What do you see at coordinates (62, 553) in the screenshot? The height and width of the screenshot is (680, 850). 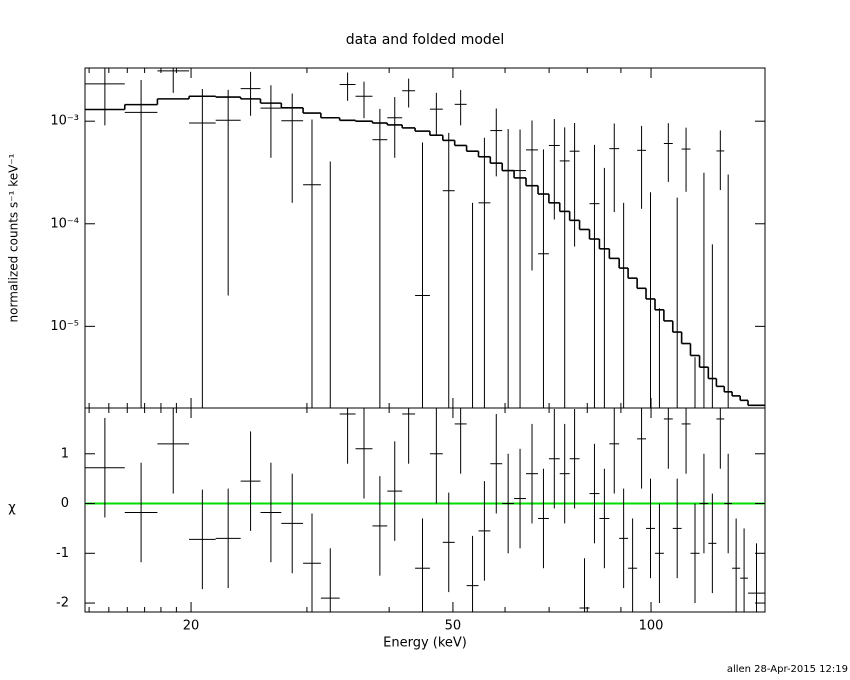 I see `y-tick-label: -1` at bounding box center [62, 553].